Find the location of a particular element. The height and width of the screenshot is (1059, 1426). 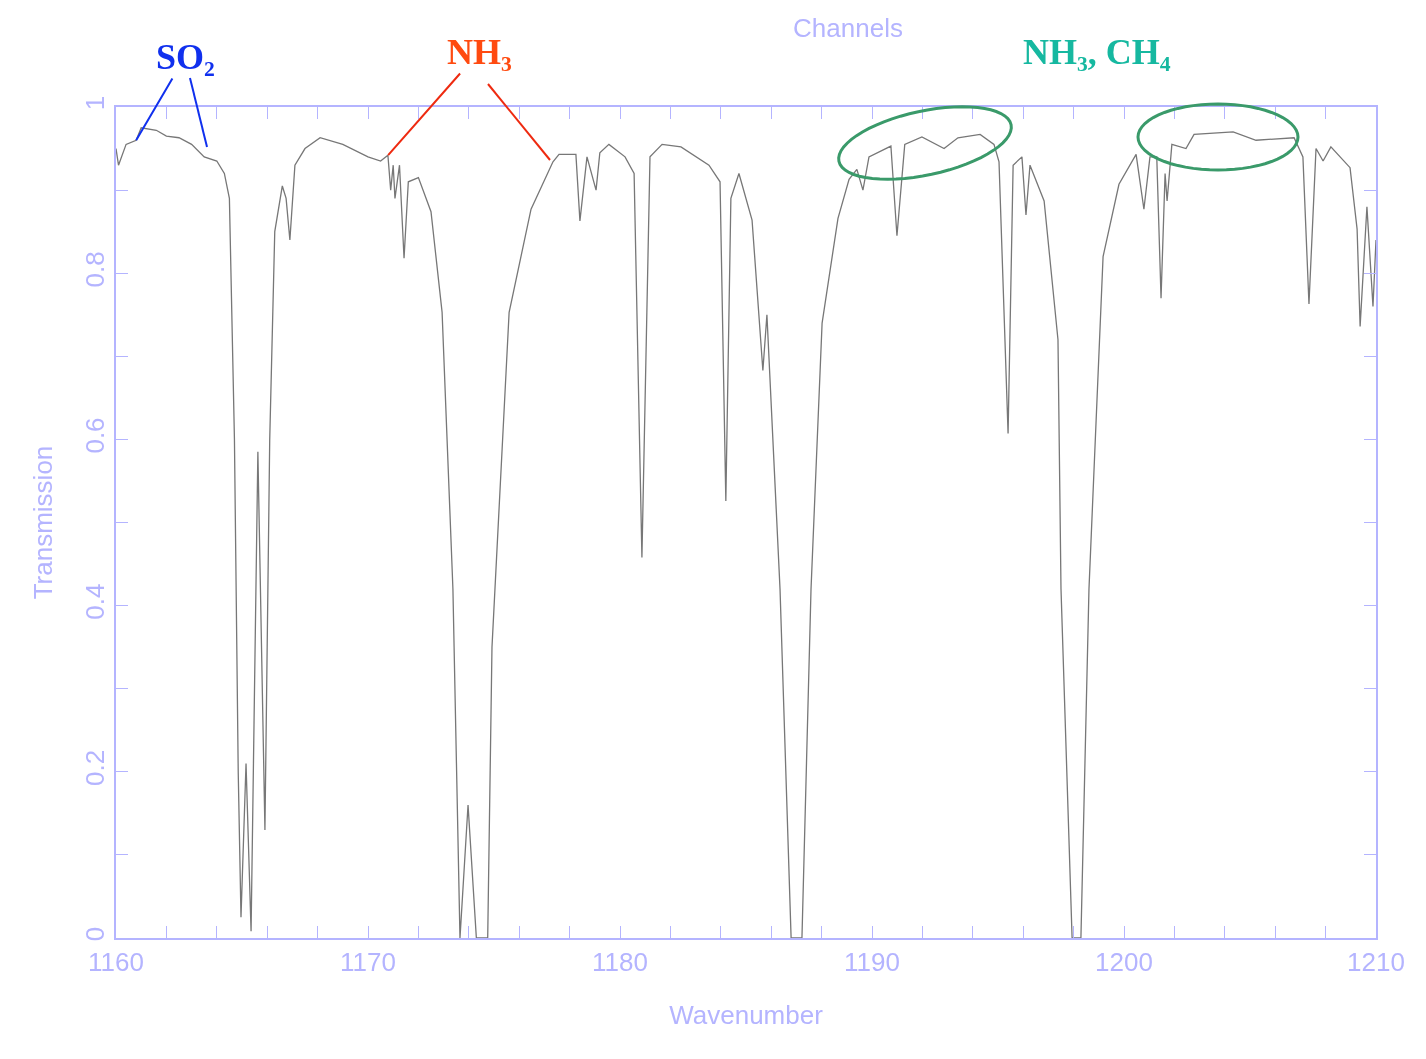

text: NH₃, CH₄ is located at coordinates (1097, 52).